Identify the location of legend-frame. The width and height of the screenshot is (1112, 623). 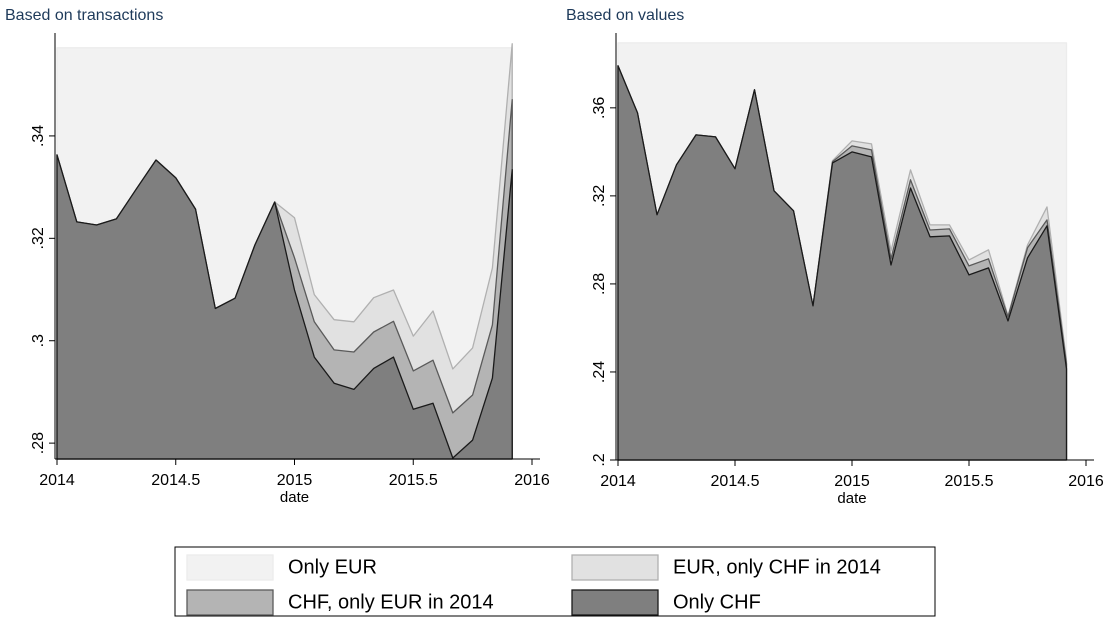
(555, 581).